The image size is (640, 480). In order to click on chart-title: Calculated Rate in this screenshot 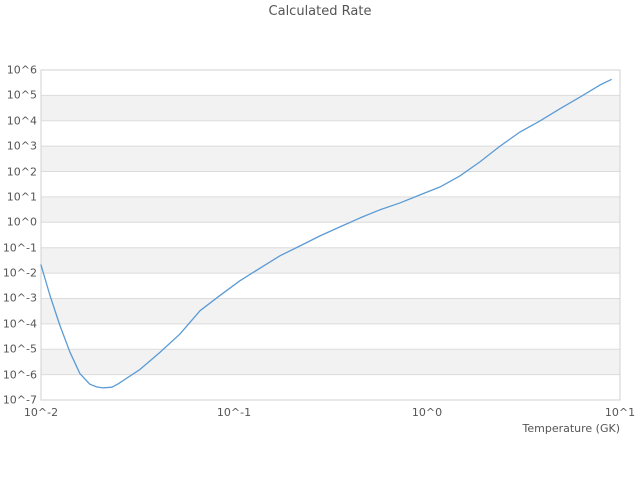, I will do `click(320, 11)`.